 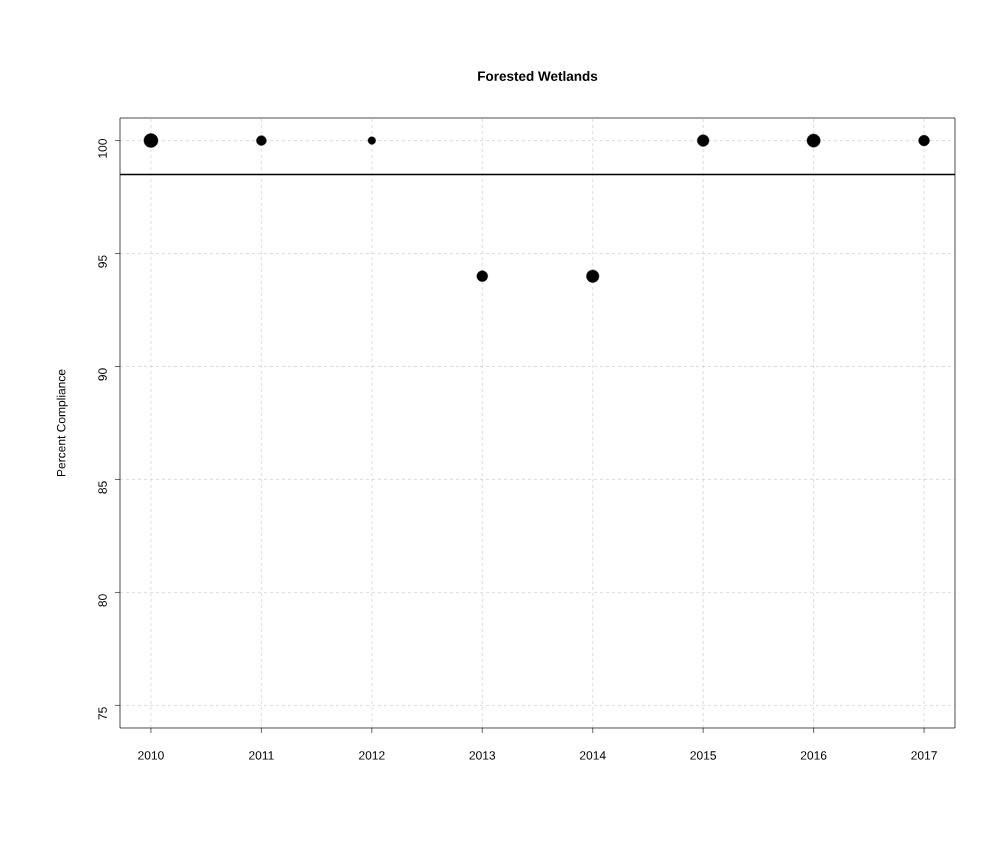 What do you see at coordinates (538, 76) in the screenshot?
I see `chart-title: Forested Wetlands` at bounding box center [538, 76].